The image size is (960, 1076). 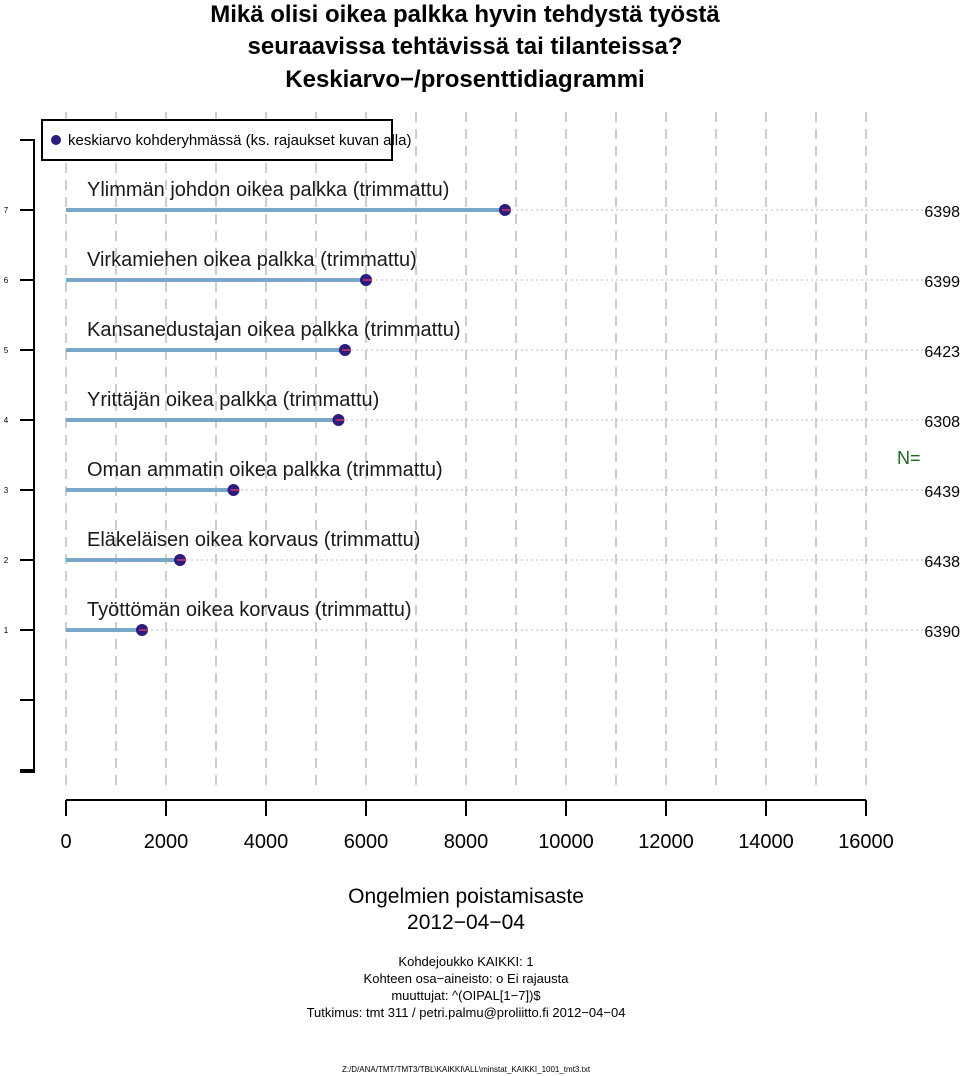 What do you see at coordinates (6, 210) in the screenshot?
I see `y-tick-label: 7` at bounding box center [6, 210].